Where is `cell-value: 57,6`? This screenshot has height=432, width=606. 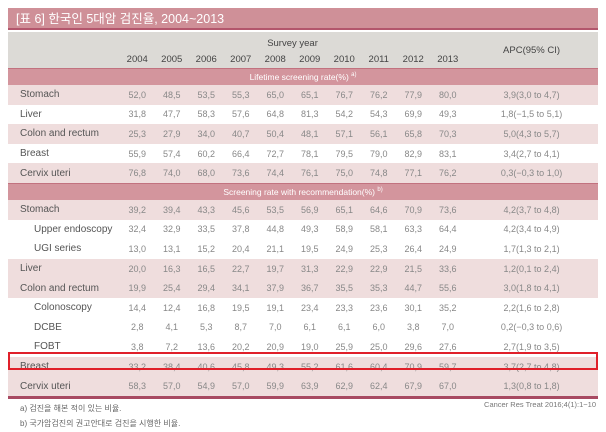 cell-value: 57,6 is located at coordinates (240, 114).